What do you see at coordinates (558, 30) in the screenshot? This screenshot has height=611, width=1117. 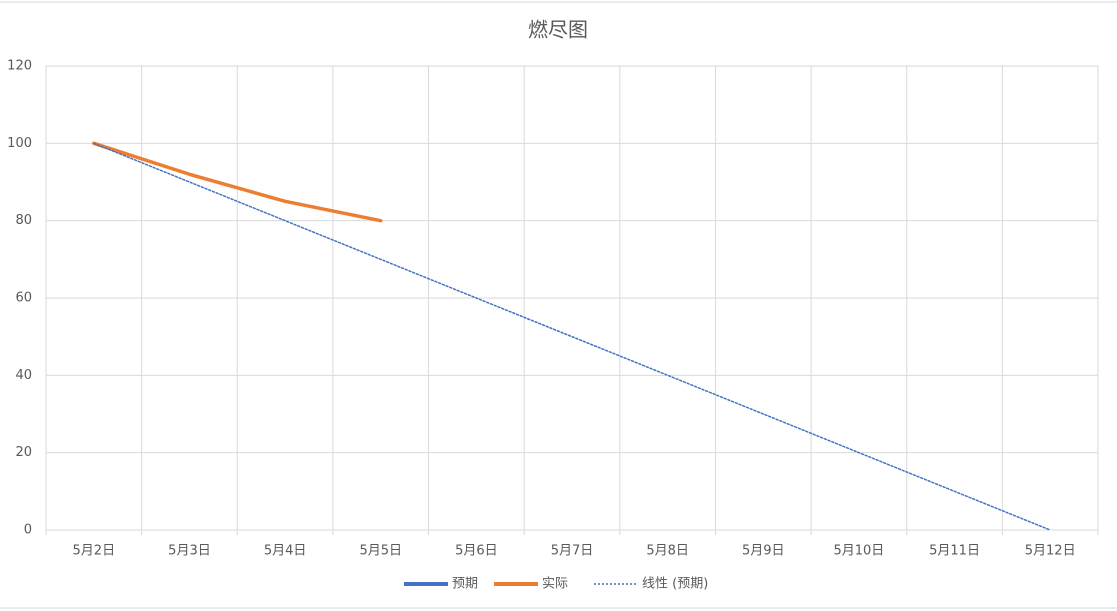 I see `chart-title: 燃尽图` at bounding box center [558, 30].